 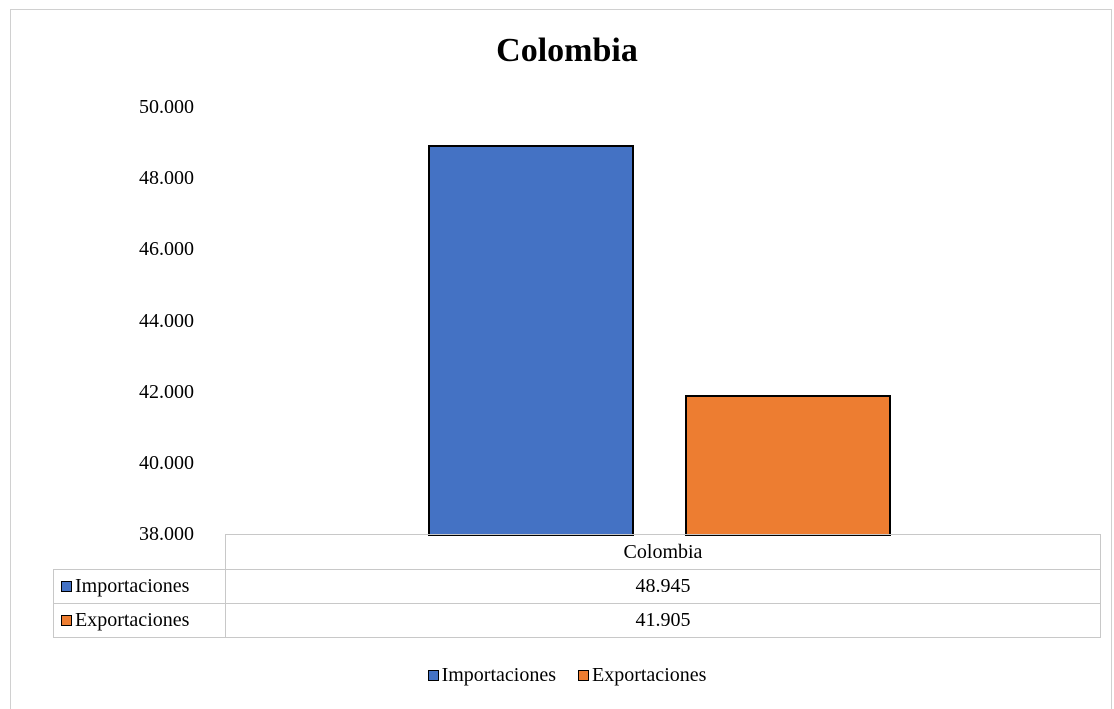 I want to click on value-label: 48.945, so click(x=663, y=586).